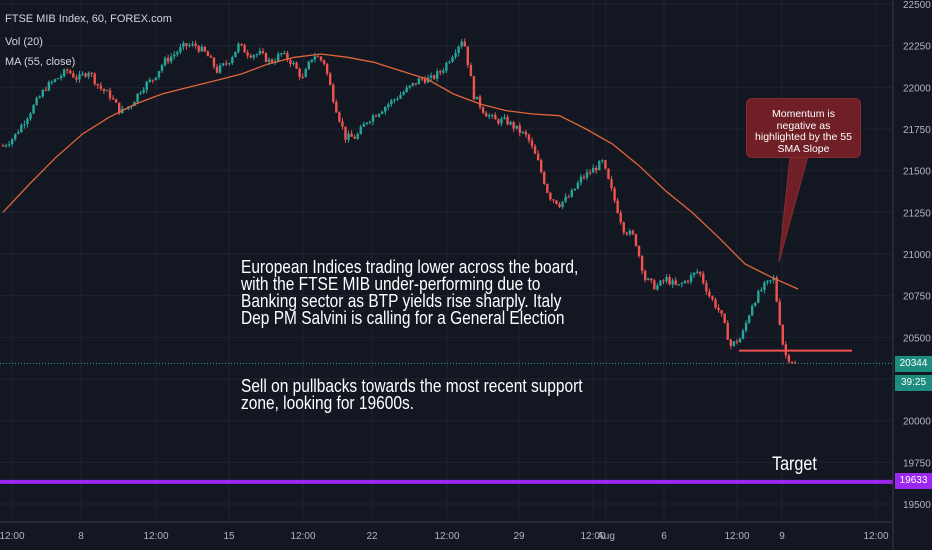 Image resolution: width=932 pixels, height=550 pixels. What do you see at coordinates (793, 209) in the screenshot?
I see `callout-pointer` at bounding box center [793, 209].